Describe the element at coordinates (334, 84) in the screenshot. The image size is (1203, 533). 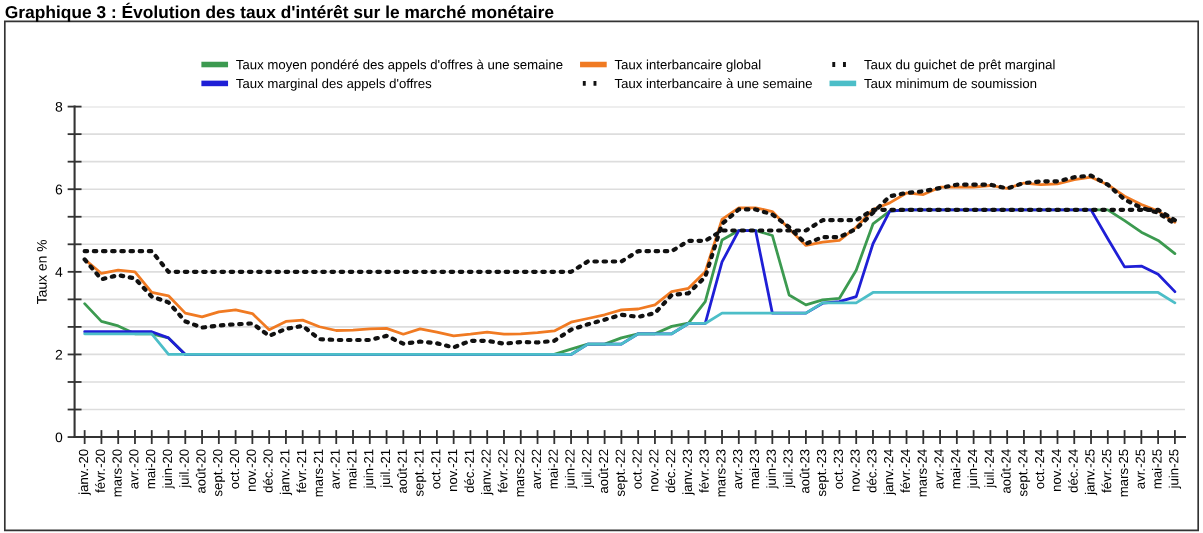
I see `legend-label: Taux marginal des appels d'offres` at that location.